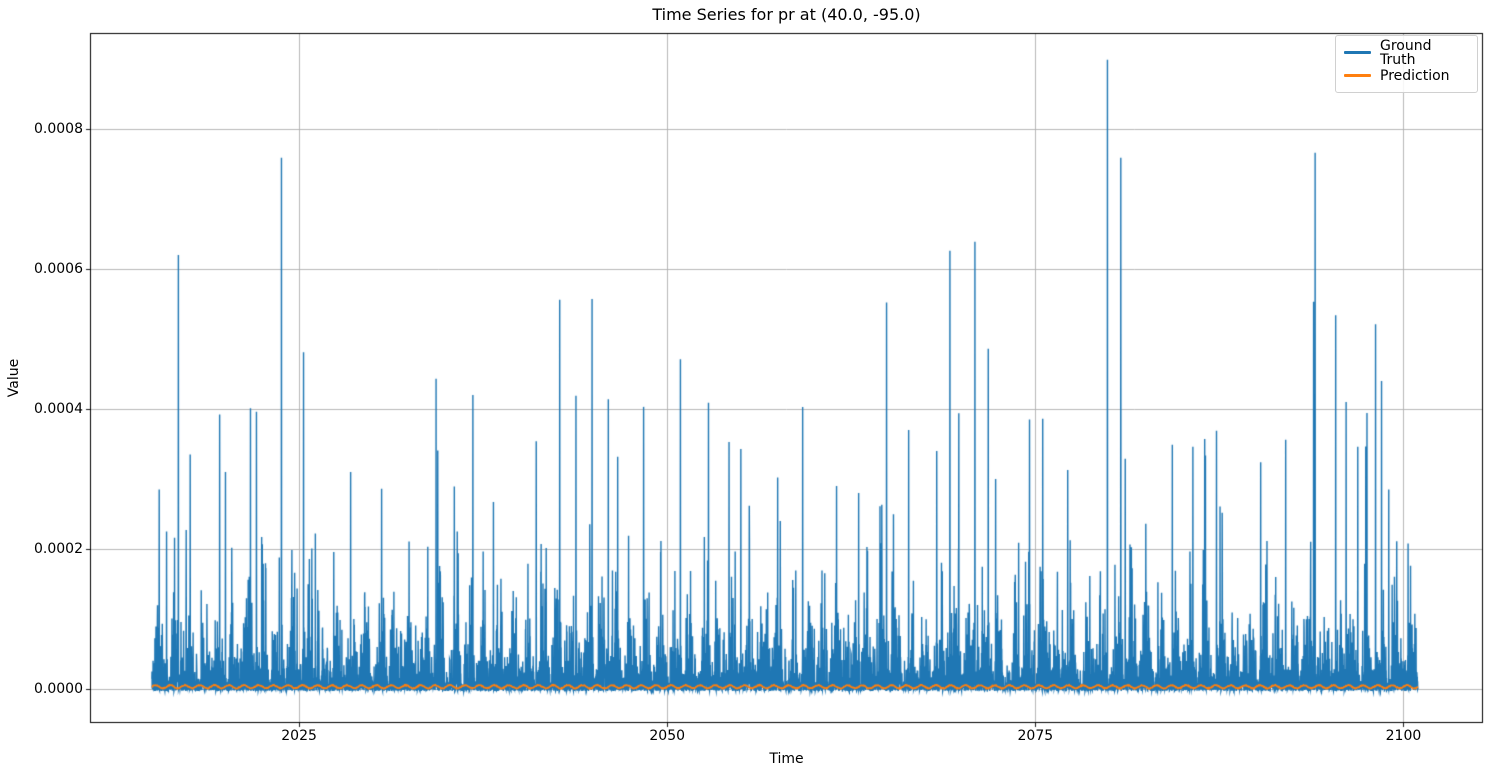 This screenshot has width=1493, height=776. I want to click on legend-label-prediction: Prediction, so click(1415, 75).